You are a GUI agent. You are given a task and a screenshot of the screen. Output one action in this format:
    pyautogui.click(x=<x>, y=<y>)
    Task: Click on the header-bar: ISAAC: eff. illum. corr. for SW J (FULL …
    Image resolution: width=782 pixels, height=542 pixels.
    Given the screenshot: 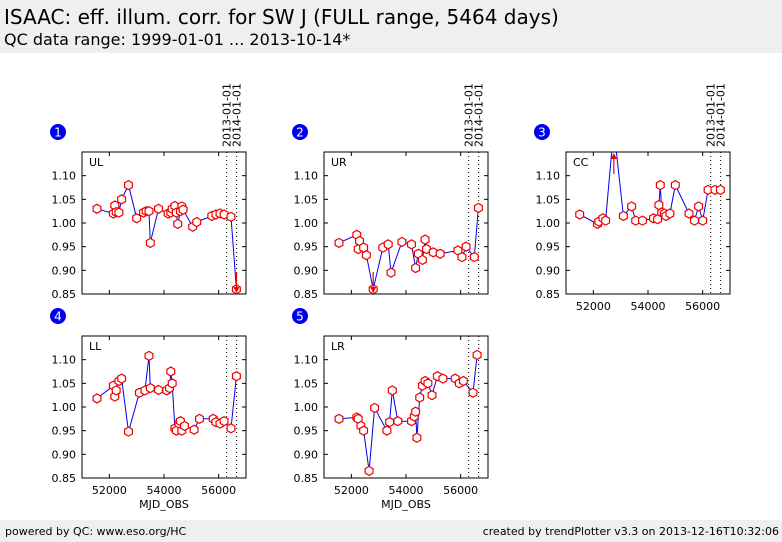 What is the action you would take?
    pyautogui.click(x=391, y=26)
    